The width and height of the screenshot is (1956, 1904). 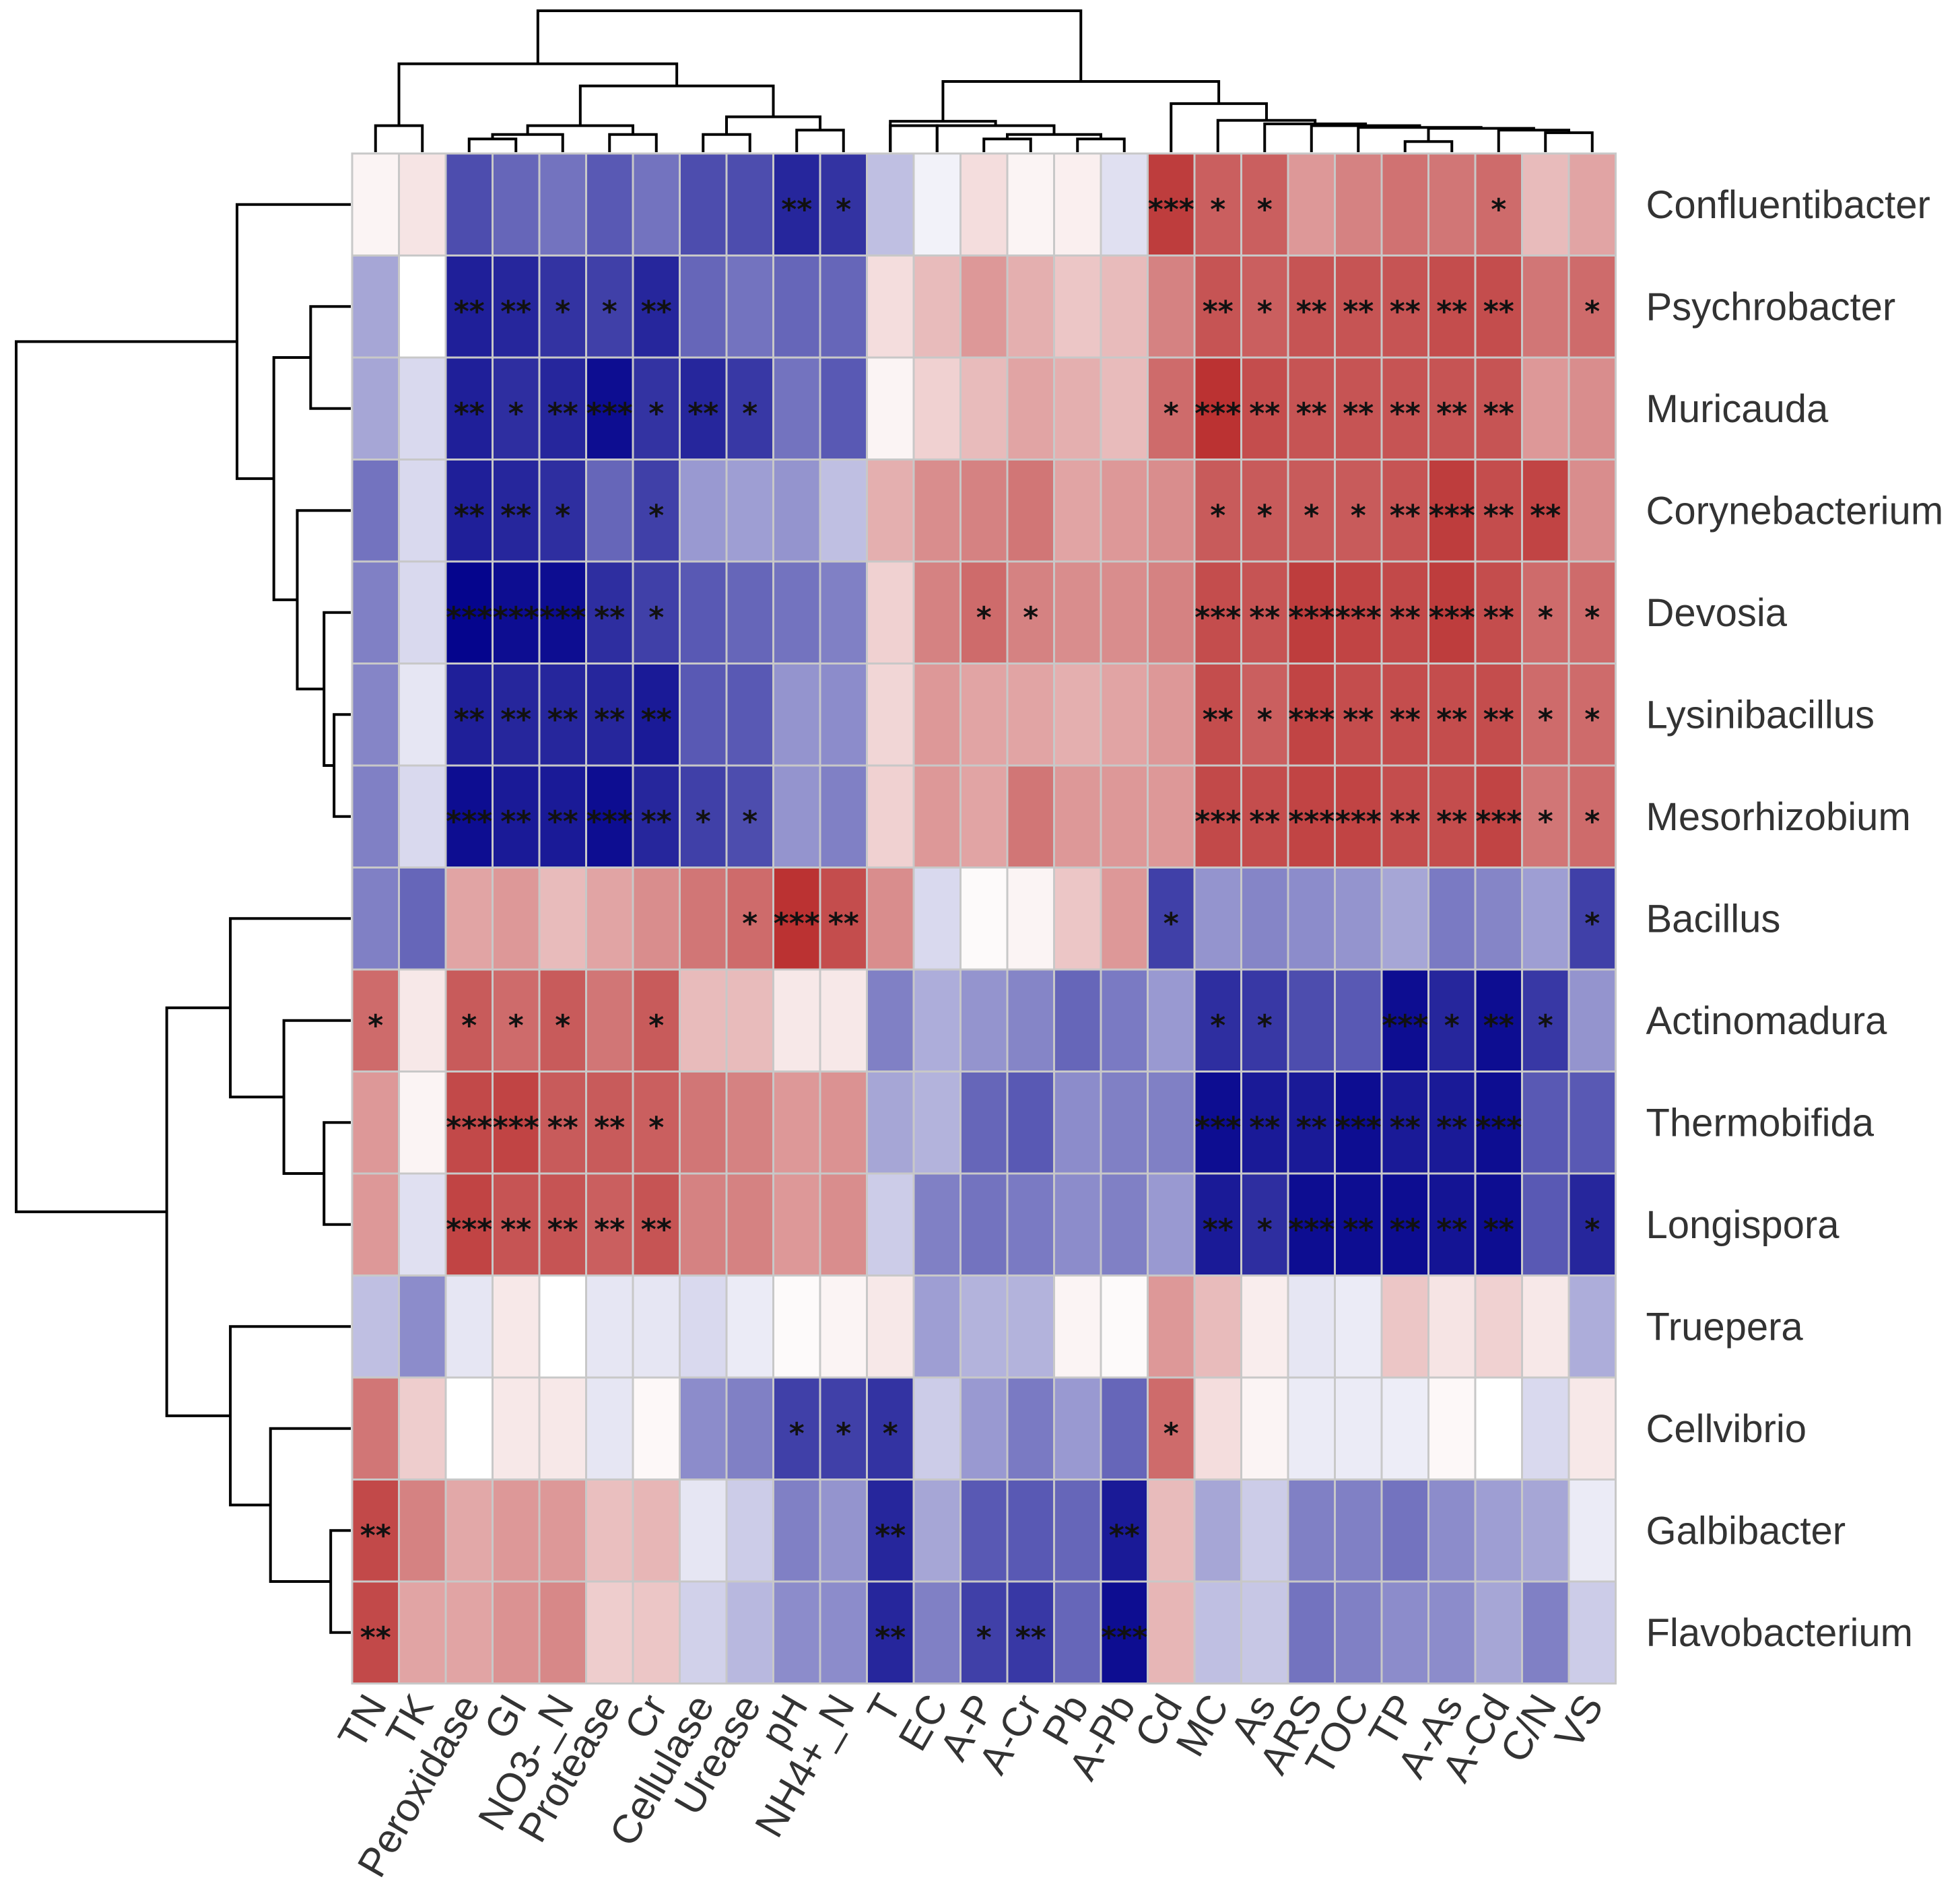 I want to click on row-dendrogram-branch, so click(x=337, y=689).